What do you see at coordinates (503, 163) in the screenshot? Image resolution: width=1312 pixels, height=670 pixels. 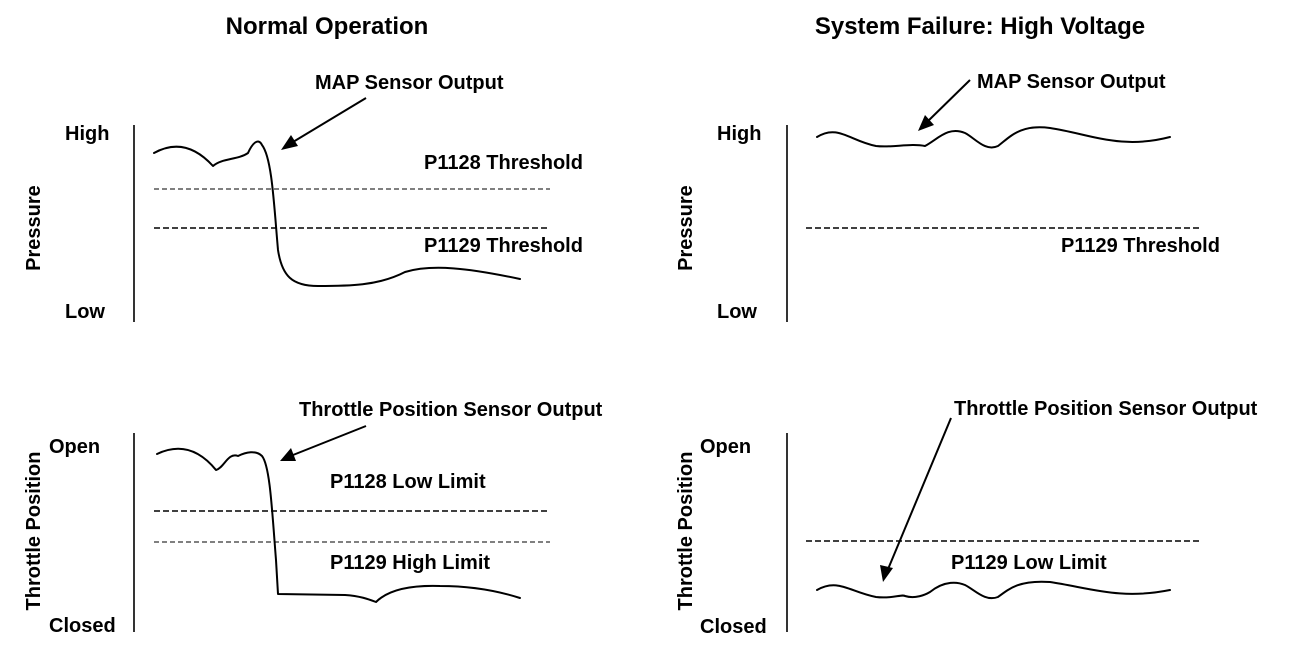 I see `p1128-threshold-label: P1128 Threshold` at bounding box center [503, 163].